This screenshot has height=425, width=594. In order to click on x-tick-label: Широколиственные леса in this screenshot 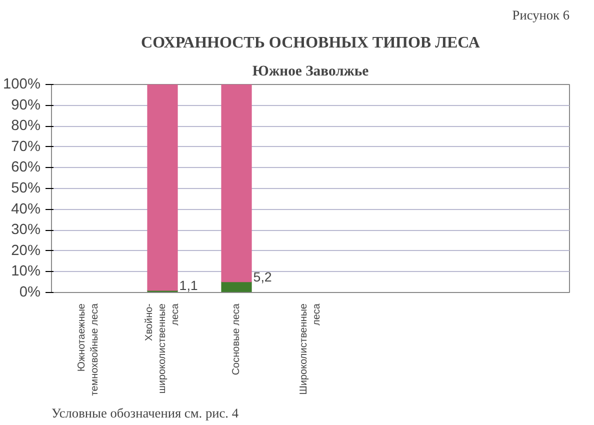, I will do `click(310, 349)`.